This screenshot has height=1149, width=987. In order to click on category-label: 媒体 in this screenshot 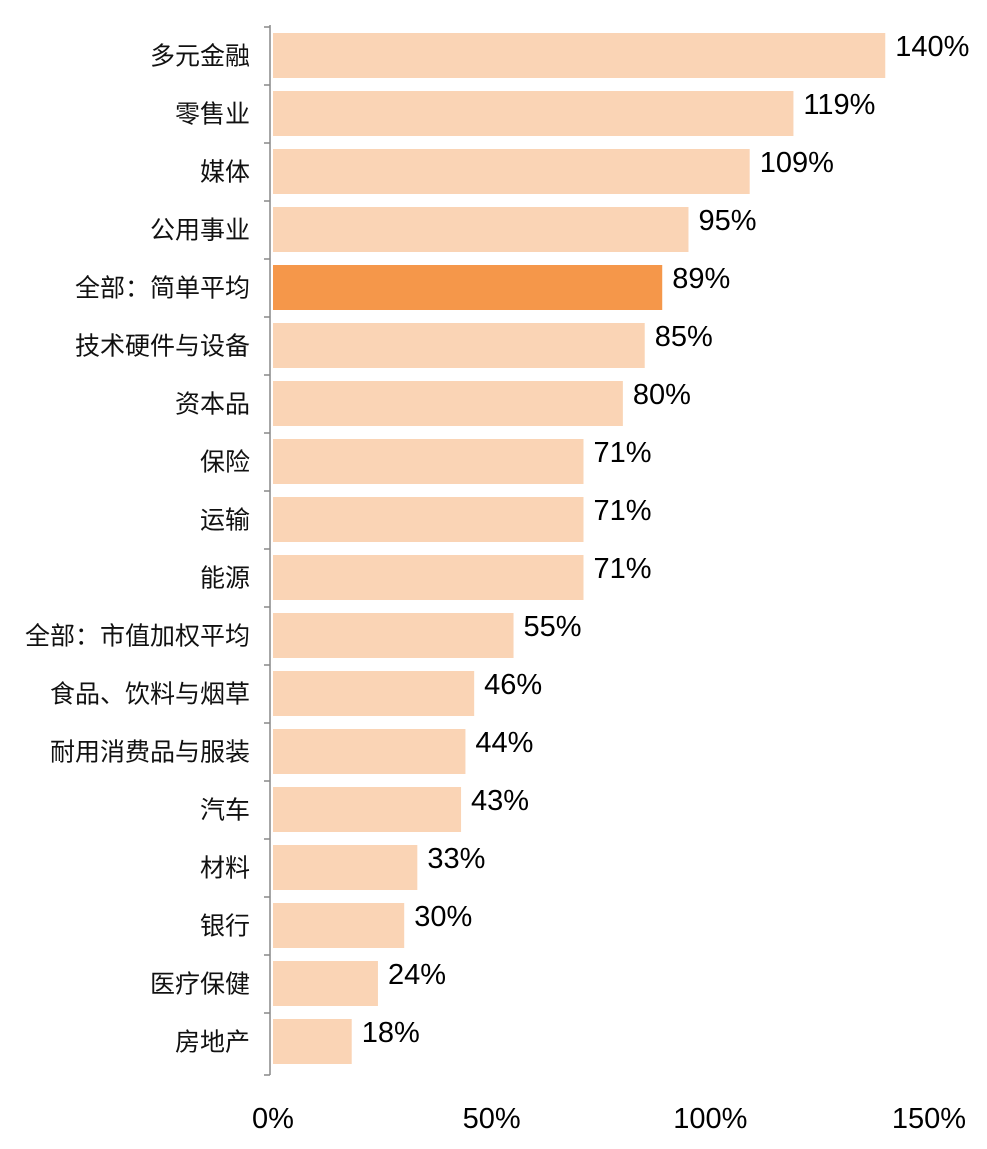, I will do `click(225, 172)`.